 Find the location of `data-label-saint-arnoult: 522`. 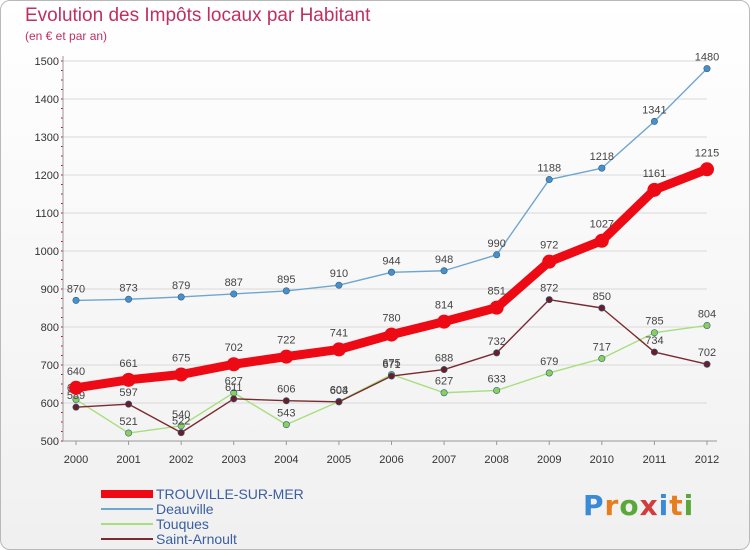

data-label-saint-arnoult: 522 is located at coordinates (181, 422).